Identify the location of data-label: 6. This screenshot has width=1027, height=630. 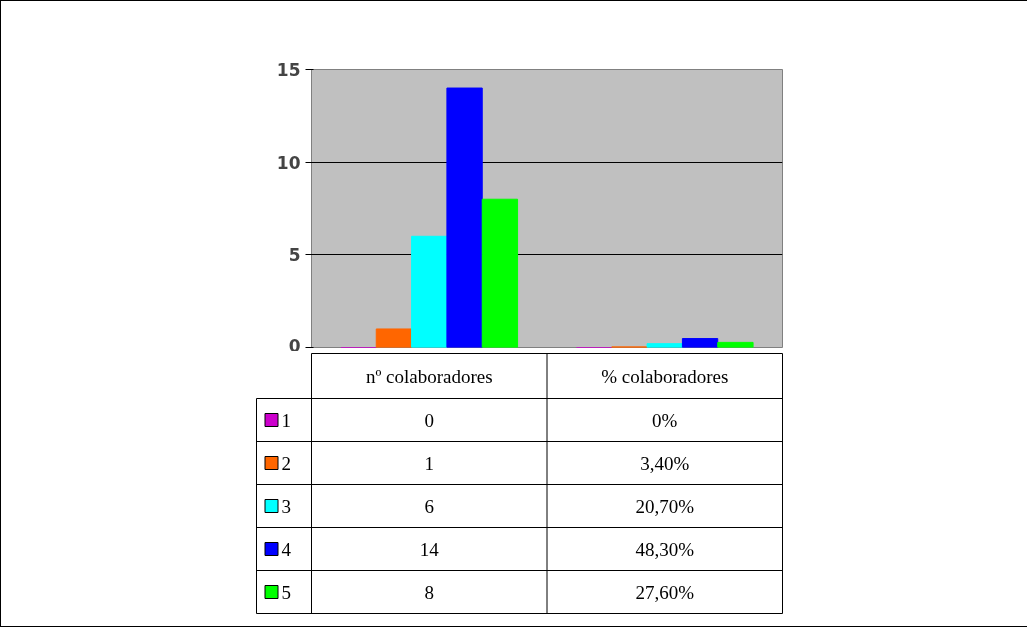
(429, 506).